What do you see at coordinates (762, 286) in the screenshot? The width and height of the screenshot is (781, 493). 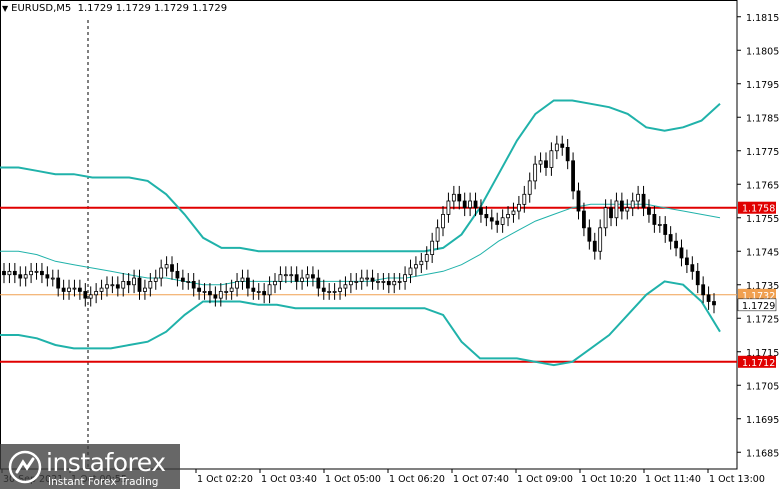 I see `y-tick-label: 1.1735` at bounding box center [762, 286].